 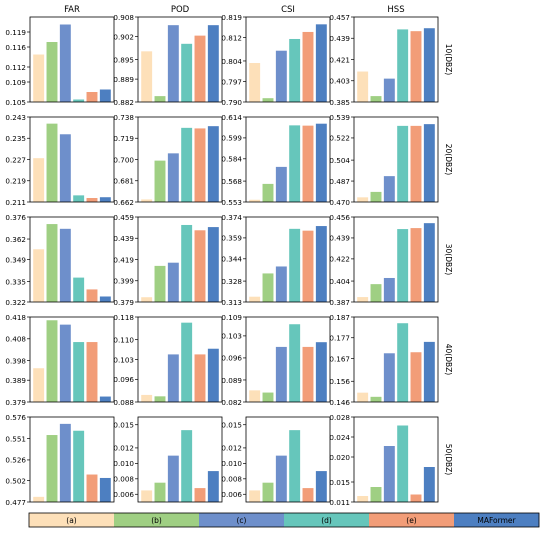 I want to click on column-title: POD, so click(x=180, y=10).